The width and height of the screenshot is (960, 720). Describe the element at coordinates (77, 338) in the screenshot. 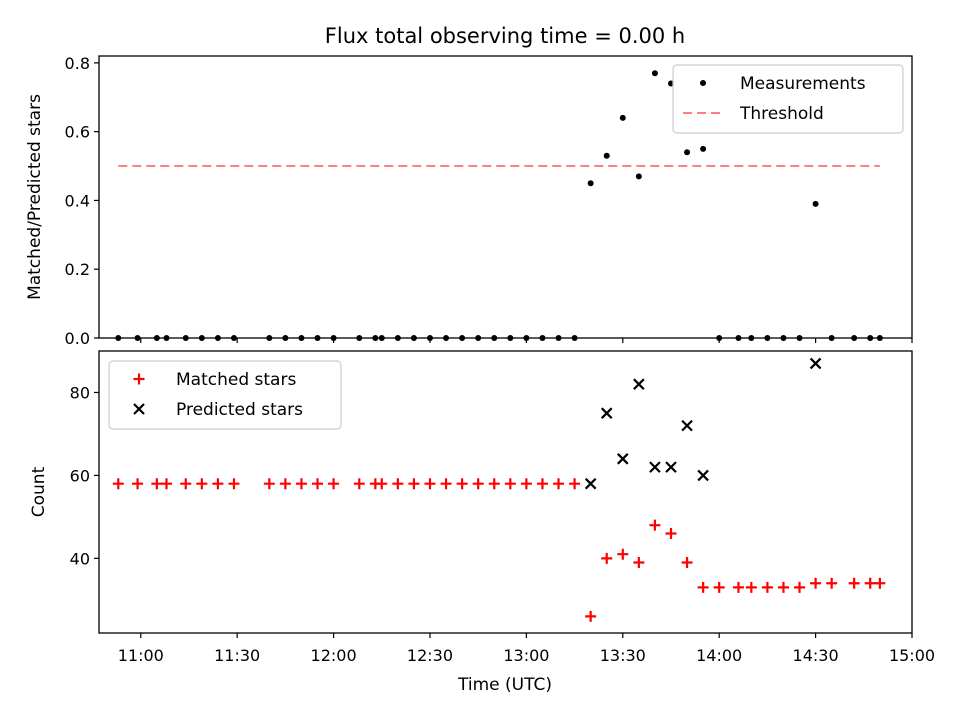

I see `ratio-y-tick-label: 0.0` at that location.